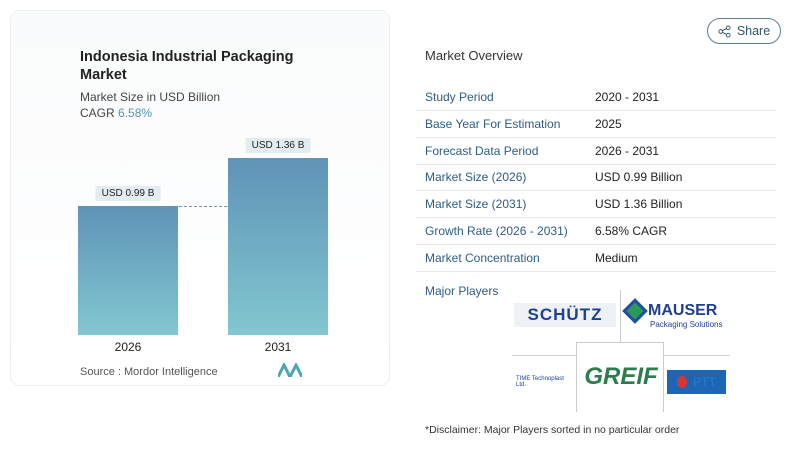 The height and width of the screenshot is (459, 800). Describe the element at coordinates (278, 246) in the screenshot. I see `bar-2031` at that location.